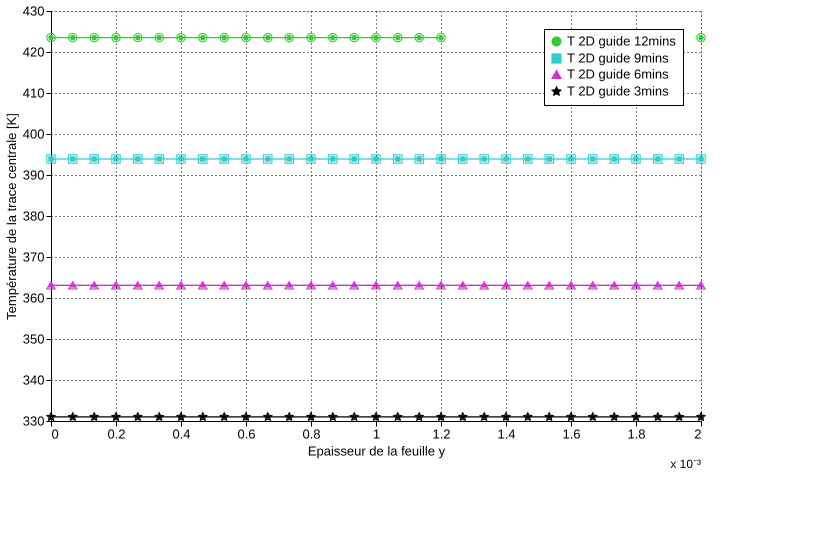 This screenshot has width=832, height=540. I want to click on x-tick-label: 0.2, so click(116, 434).